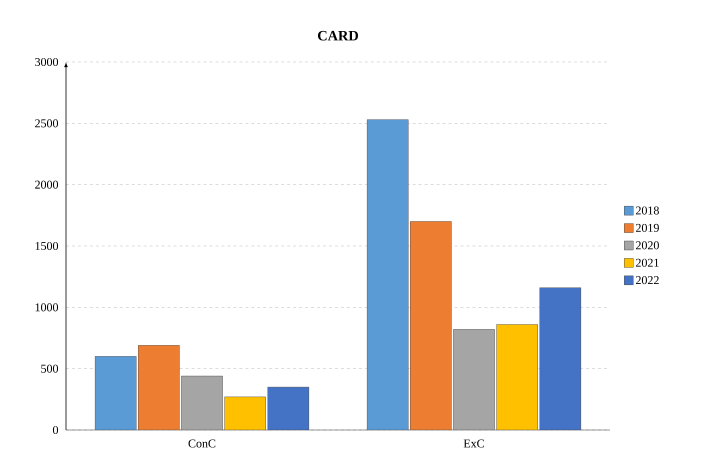  I want to click on y-tick-label: 0, so click(55, 430).